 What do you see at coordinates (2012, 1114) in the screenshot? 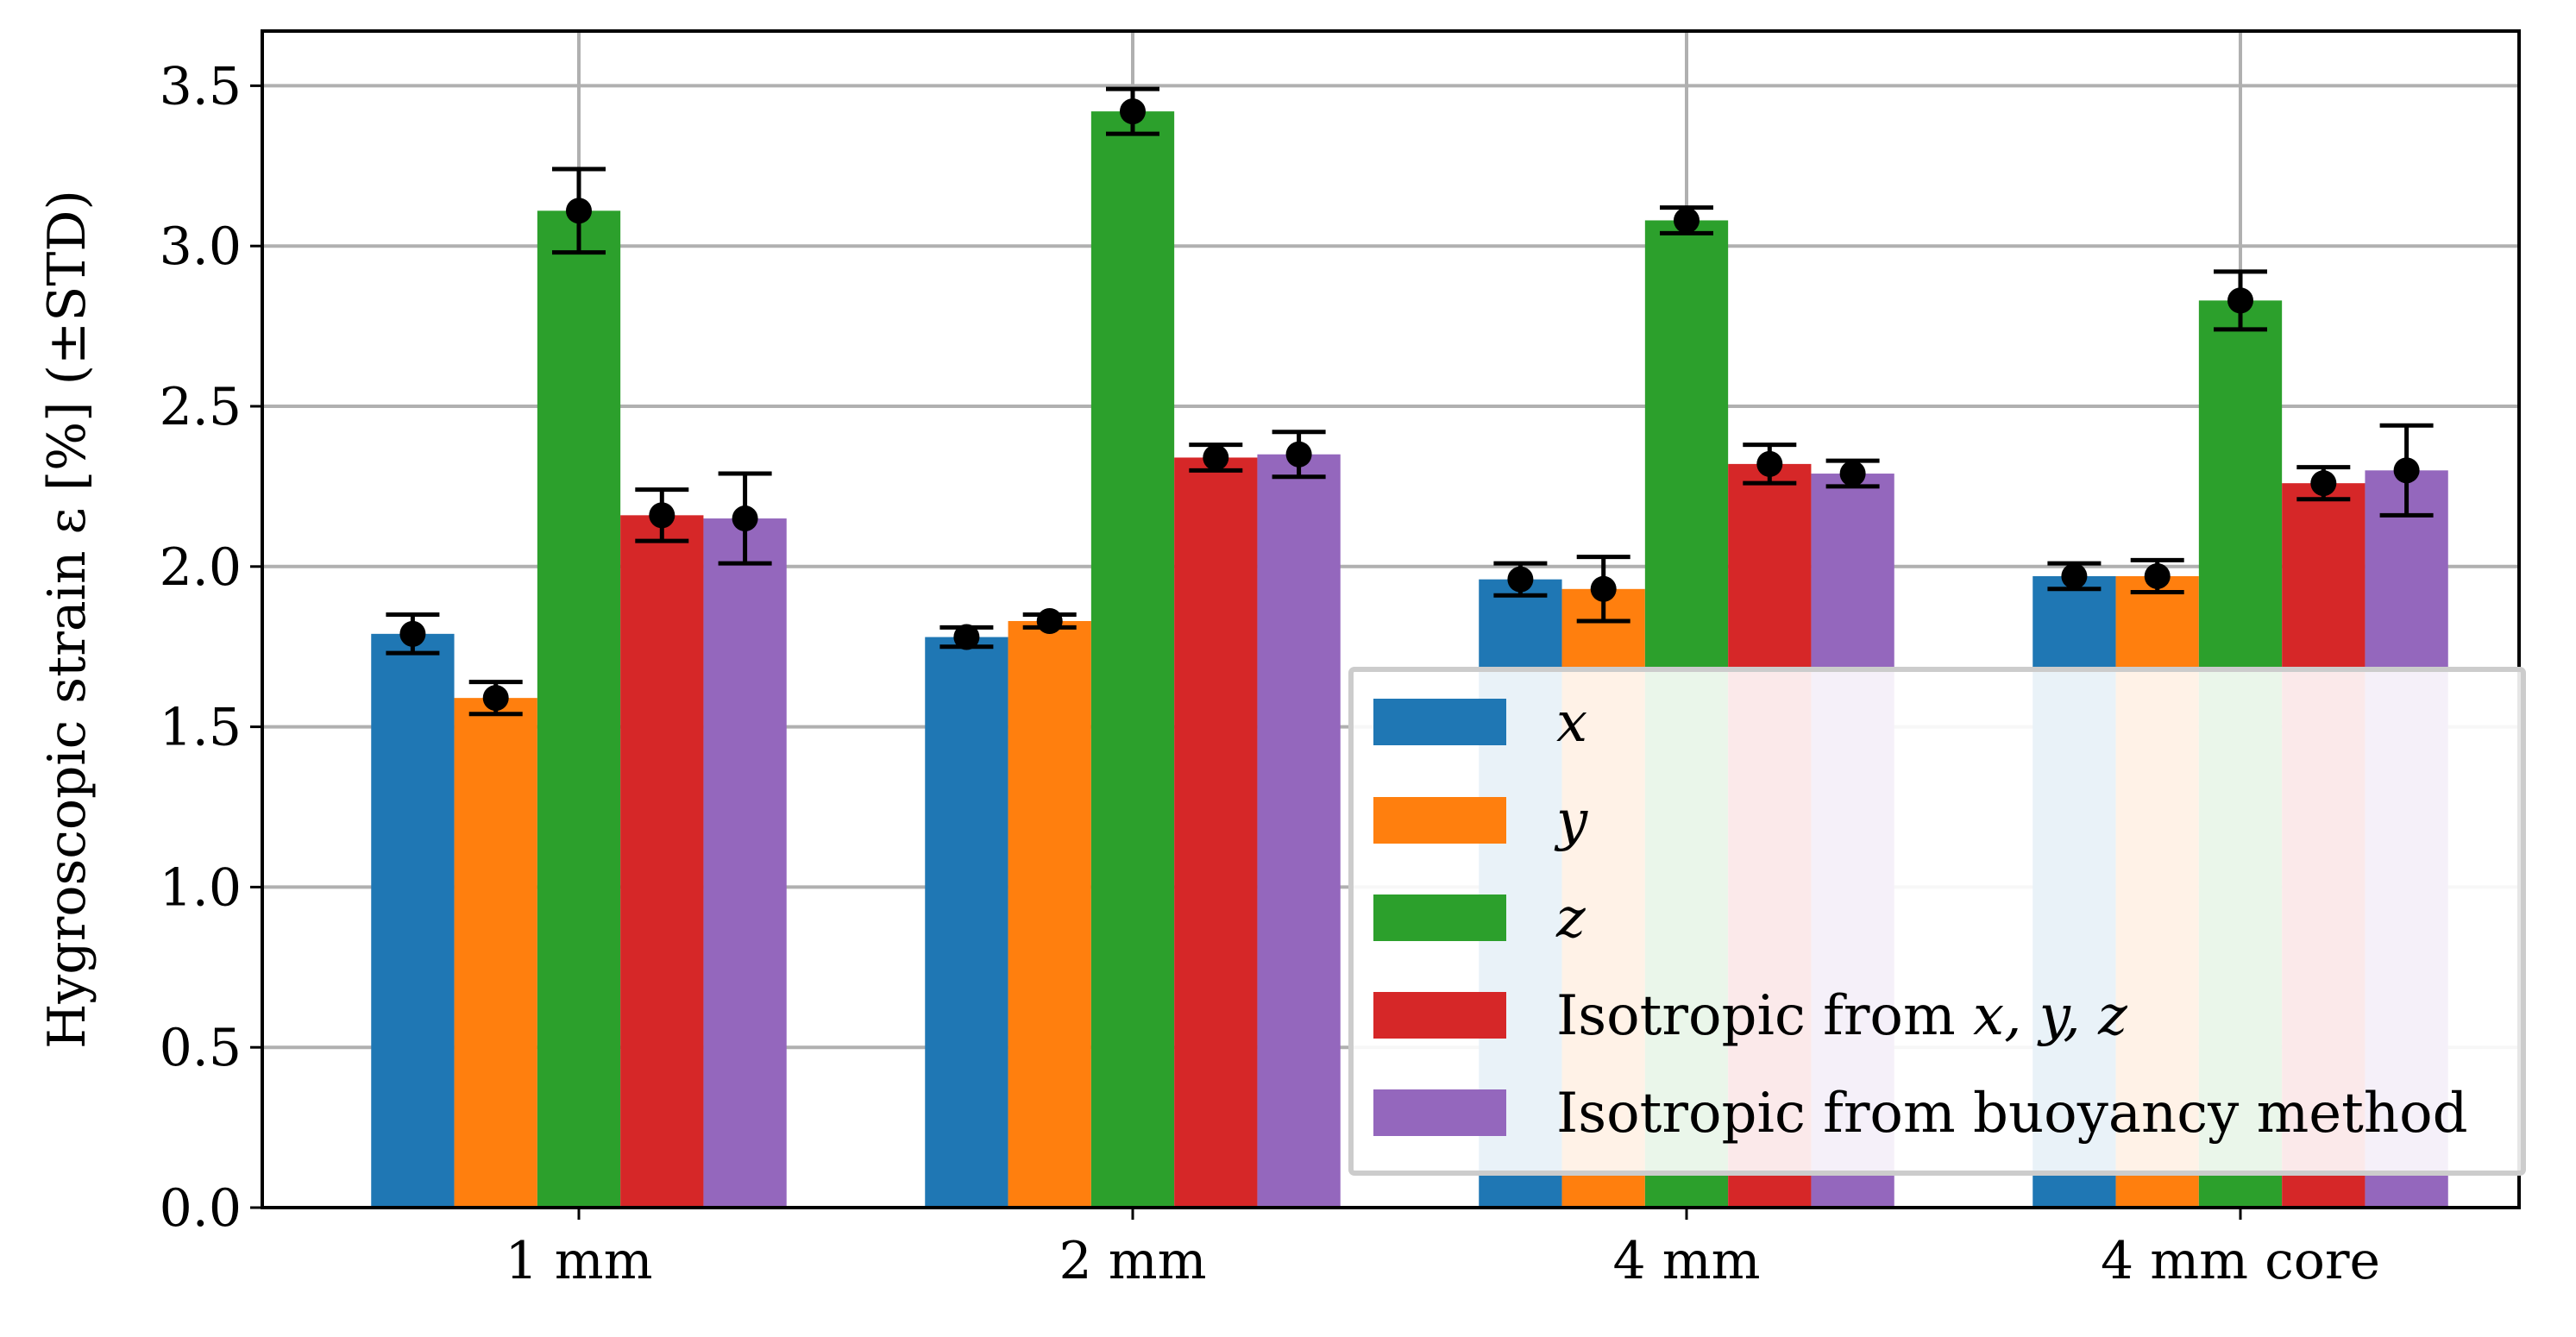
I see `legend-label: Isotropic from buoyancy method` at bounding box center [2012, 1114].